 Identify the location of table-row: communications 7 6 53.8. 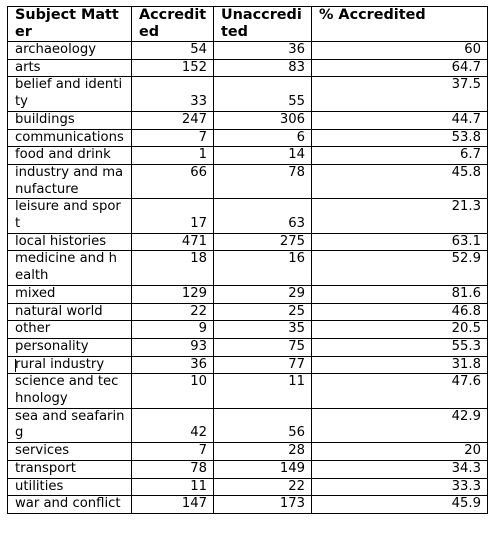
(247, 138).